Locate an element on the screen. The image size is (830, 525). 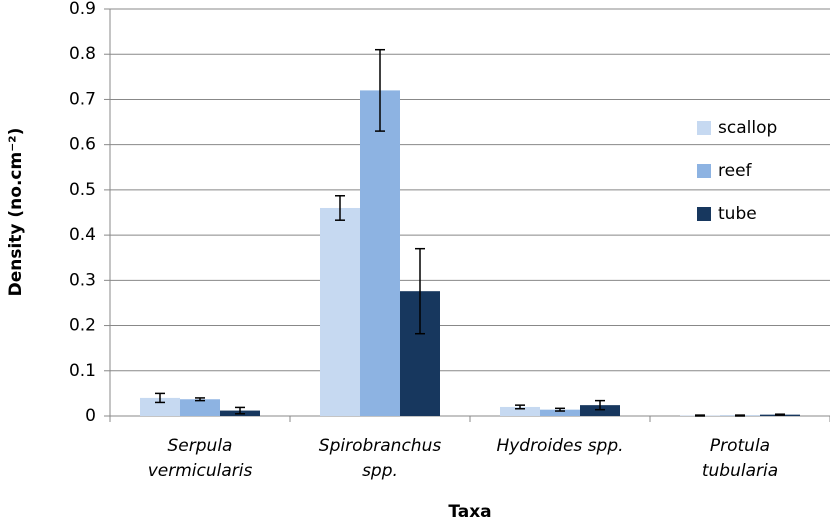
y-tick-label: 0.1 is located at coordinates (82, 371).